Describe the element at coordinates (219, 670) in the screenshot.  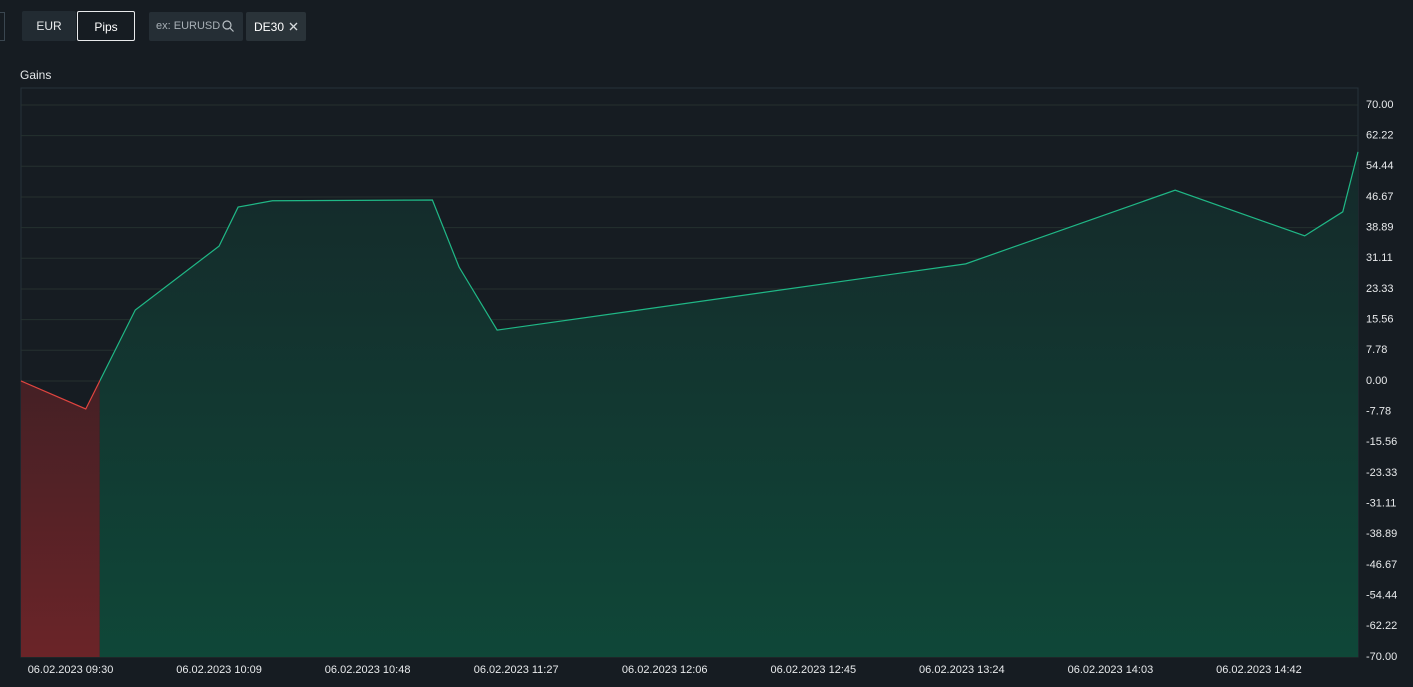
I see `x-tick-label: 06.02.2023 10:09` at that location.